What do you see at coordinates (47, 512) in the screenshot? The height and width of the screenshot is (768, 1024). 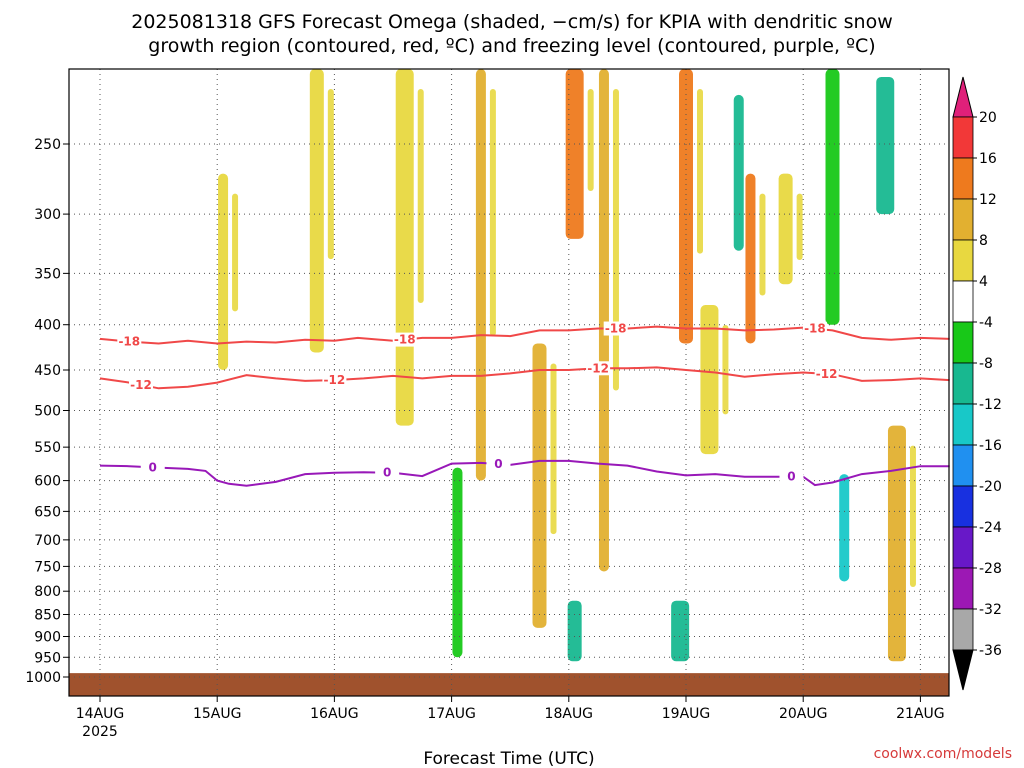 I see `y-tick-label: 650` at bounding box center [47, 512].